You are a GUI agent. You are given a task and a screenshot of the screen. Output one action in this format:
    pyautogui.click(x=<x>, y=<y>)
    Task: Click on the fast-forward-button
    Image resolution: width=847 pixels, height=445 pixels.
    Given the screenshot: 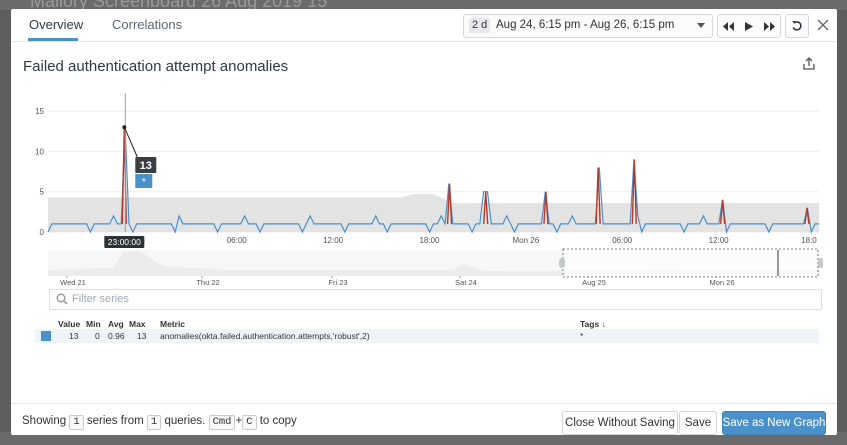 What is the action you would take?
    pyautogui.click(x=769, y=26)
    